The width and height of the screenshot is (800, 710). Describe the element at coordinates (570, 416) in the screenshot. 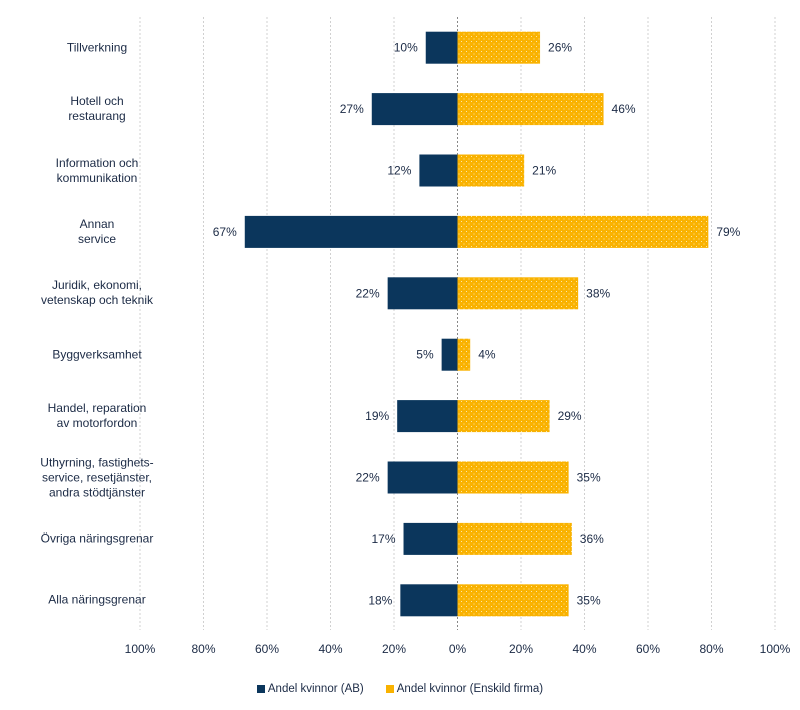

I see `data-label-enskild: 29%` at that location.